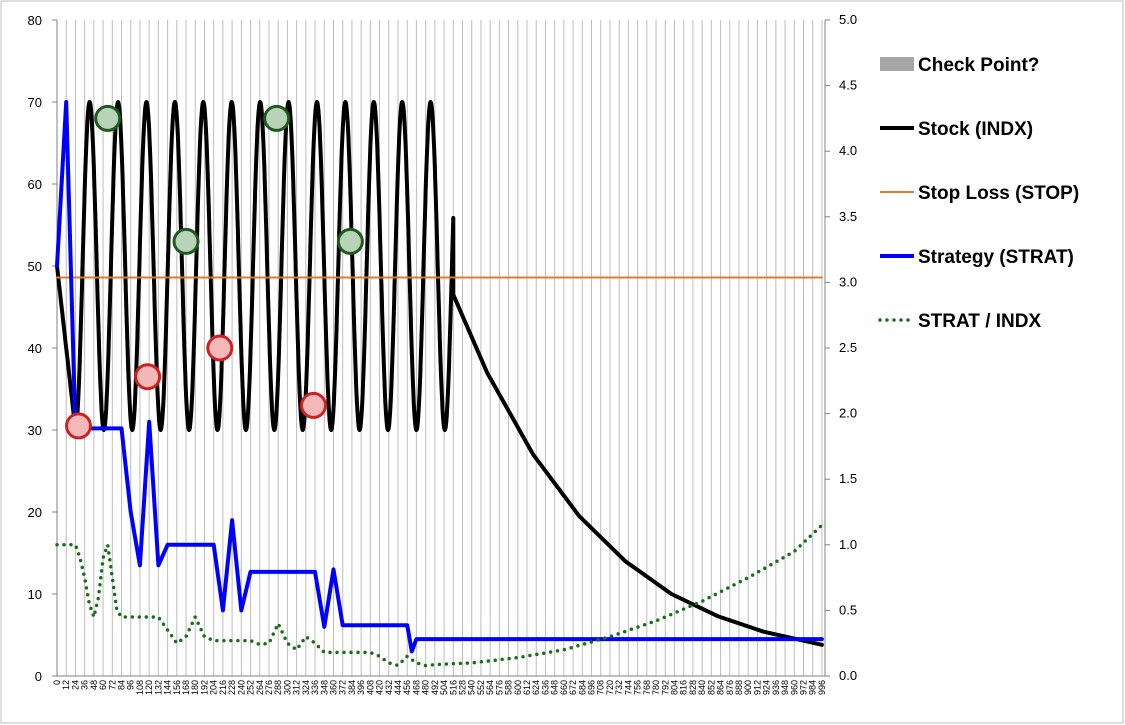 The height and width of the screenshot is (725, 1125). What do you see at coordinates (619, 687) in the screenshot?
I see `x-tick-label: 732` at bounding box center [619, 687].